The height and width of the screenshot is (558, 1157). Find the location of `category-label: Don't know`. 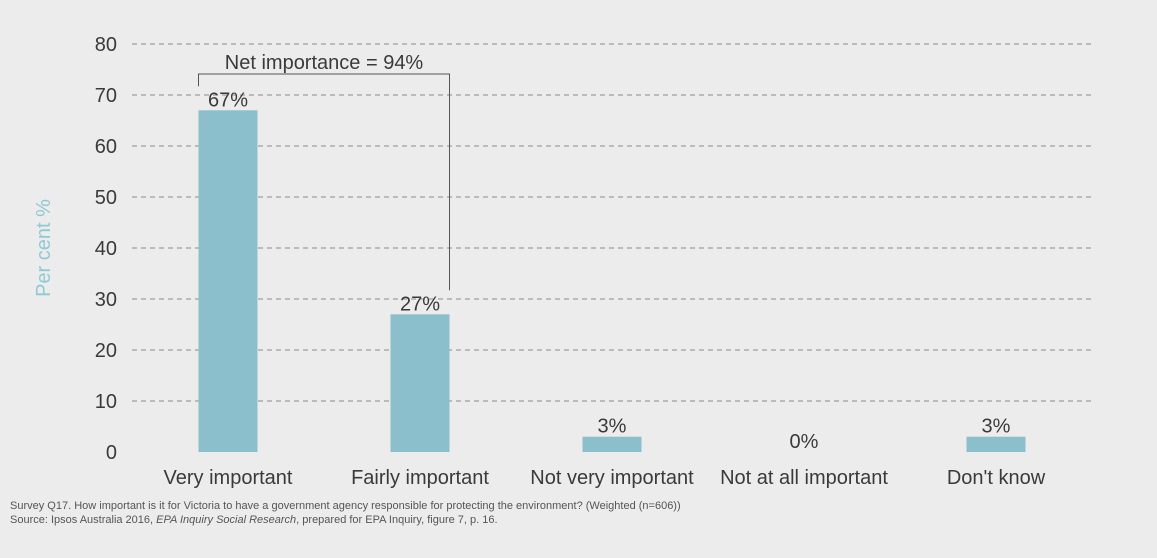

category-label: Don't know is located at coordinates (996, 478).